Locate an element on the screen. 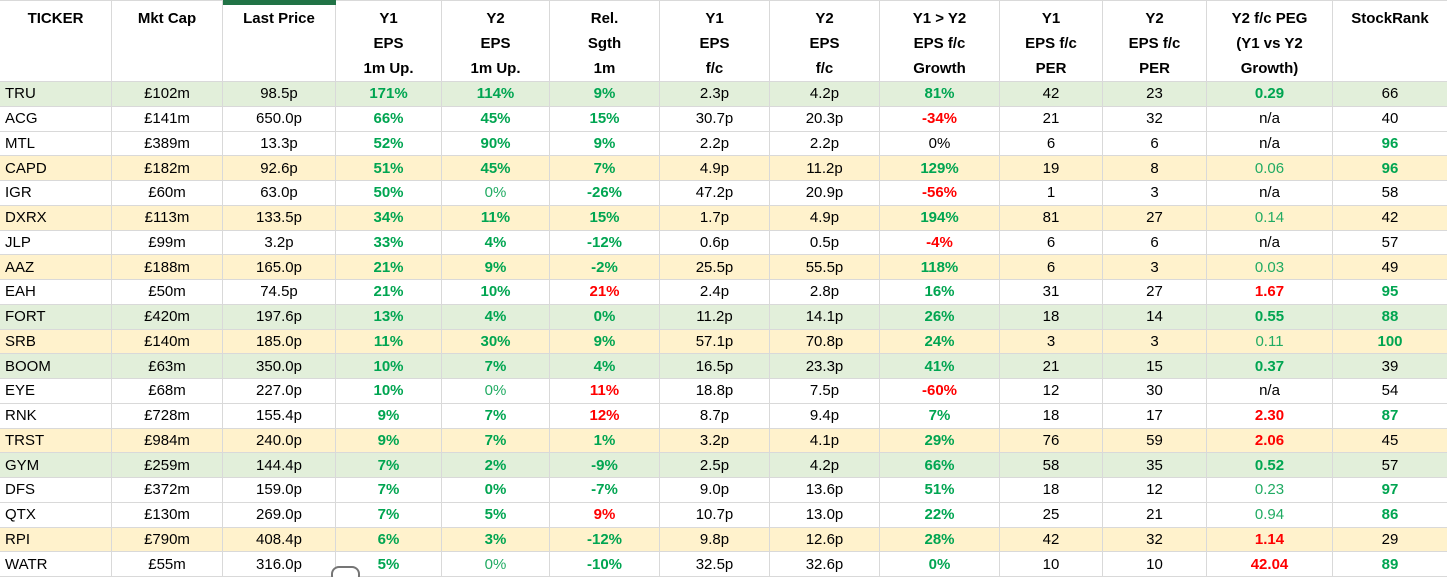 Image resolution: width=1447 pixels, height=577 pixels. cell-y2-eps-fc: 55.5p is located at coordinates (825, 267).